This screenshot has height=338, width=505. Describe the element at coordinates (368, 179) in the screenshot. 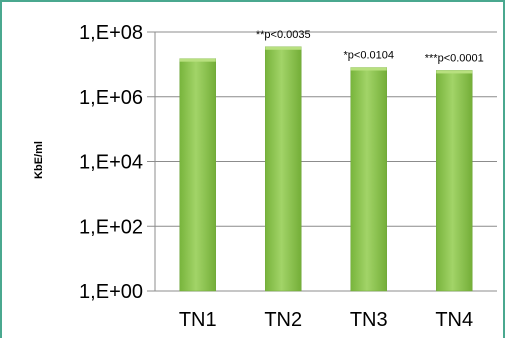

I see `bar-tn3` at that location.